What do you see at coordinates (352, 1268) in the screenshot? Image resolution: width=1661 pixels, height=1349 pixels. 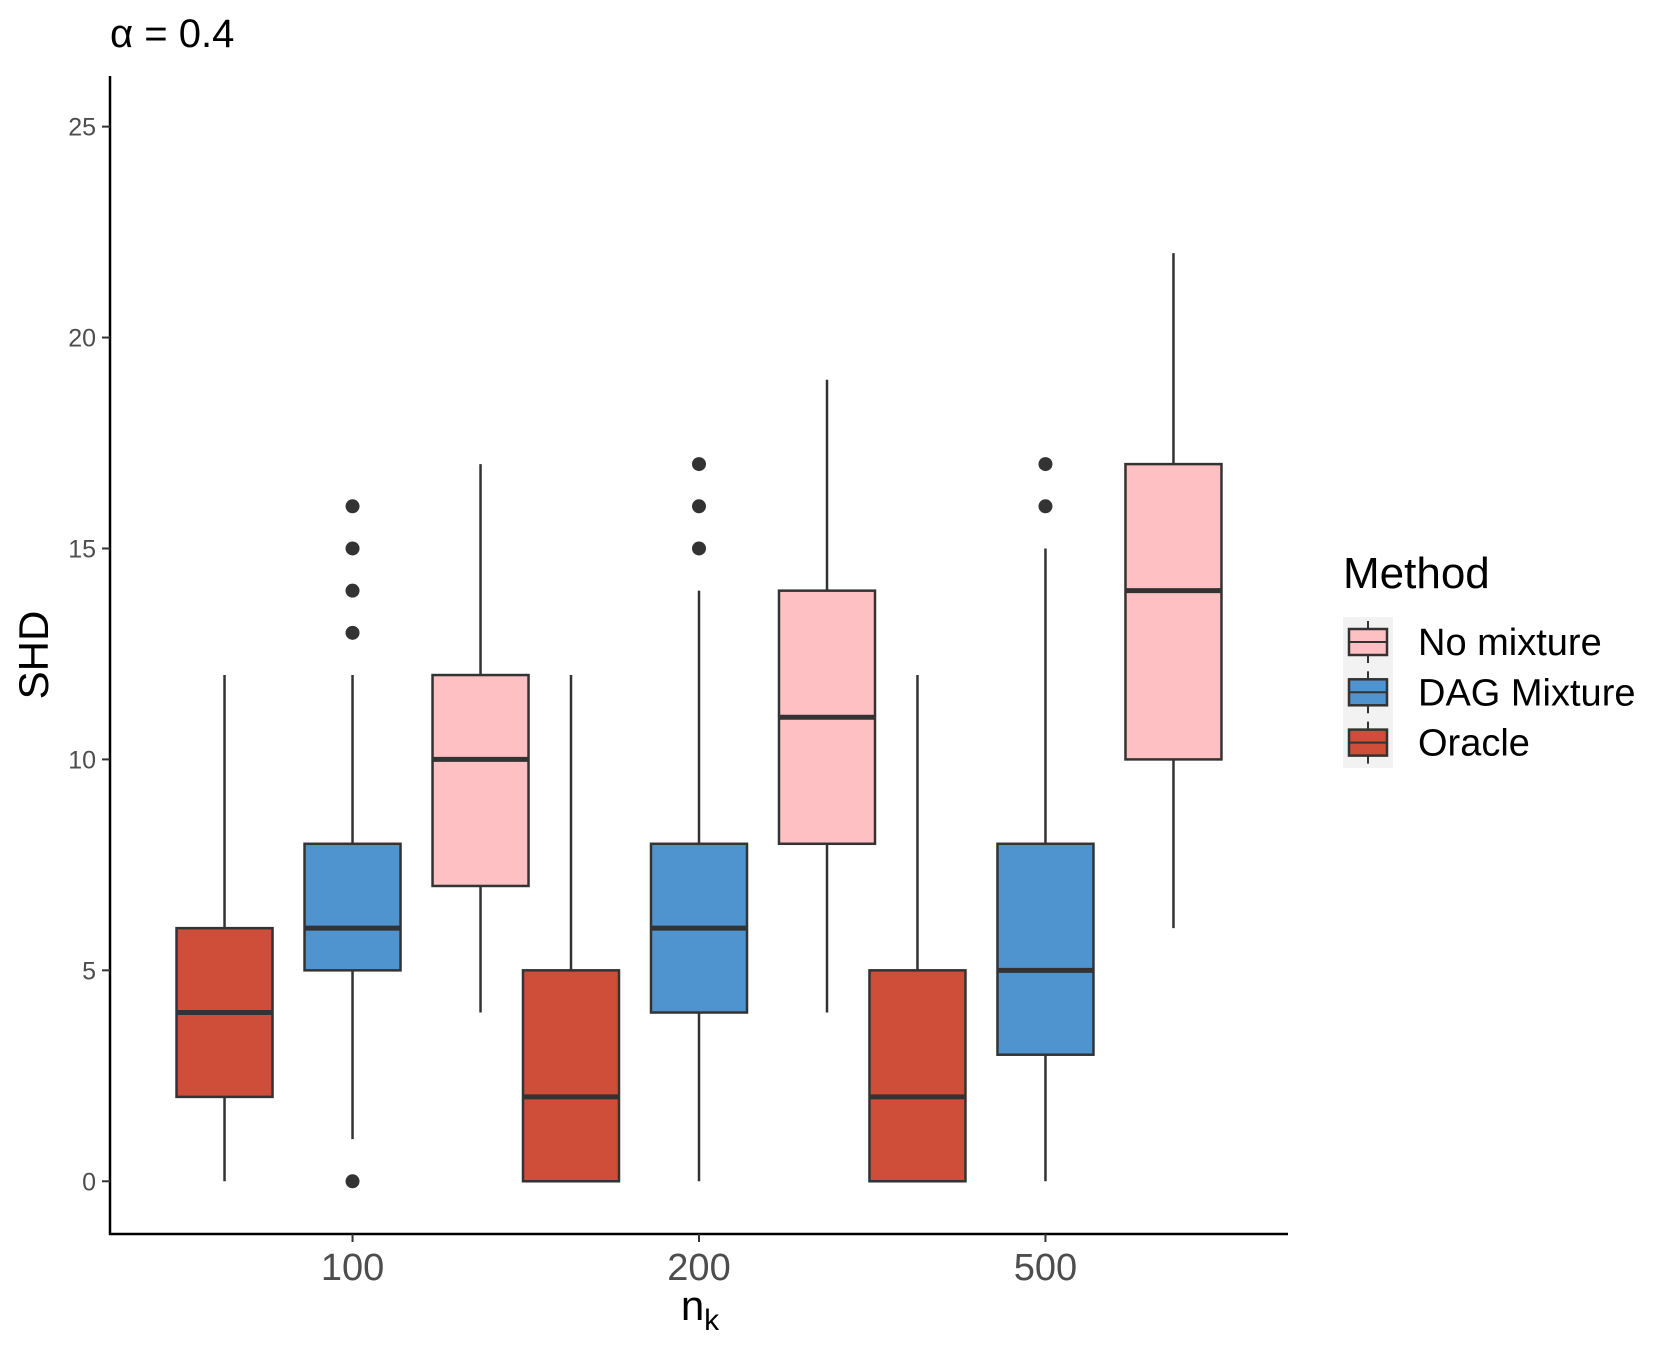 I see `x-tick-label: 100` at bounding box center [352, 1268].